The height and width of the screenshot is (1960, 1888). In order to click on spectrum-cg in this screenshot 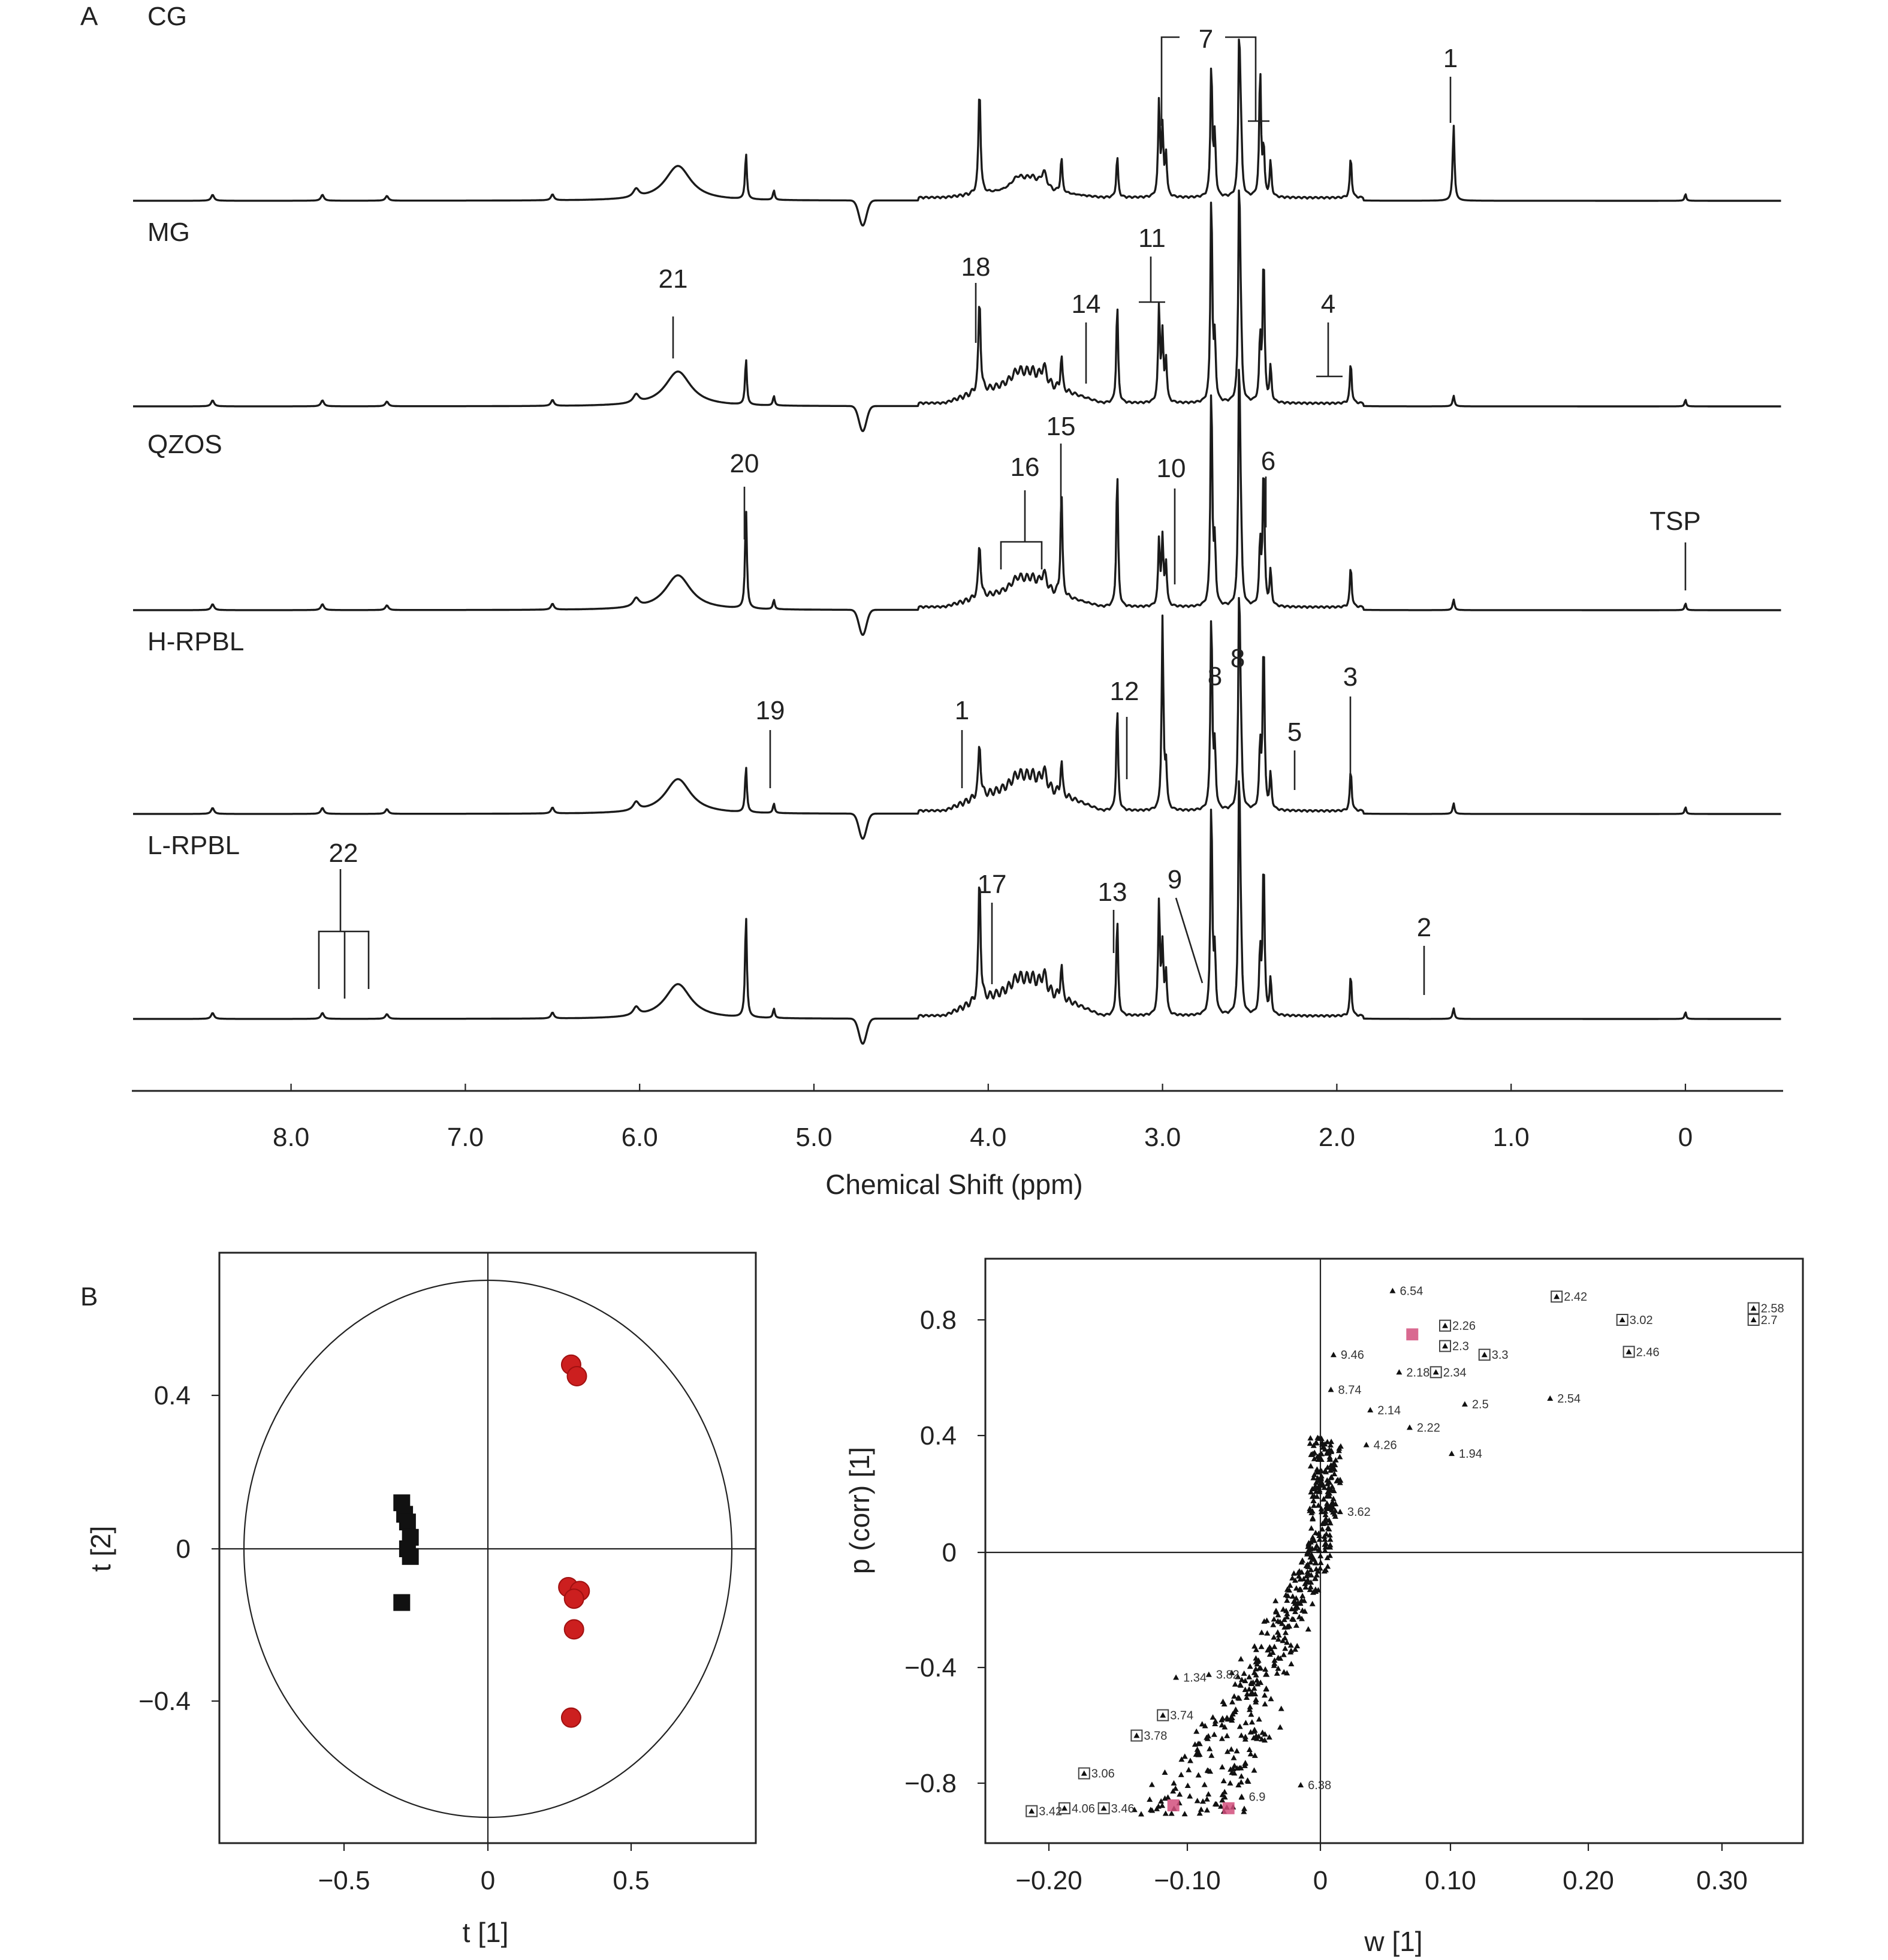, I will do `click(956, 132)`.